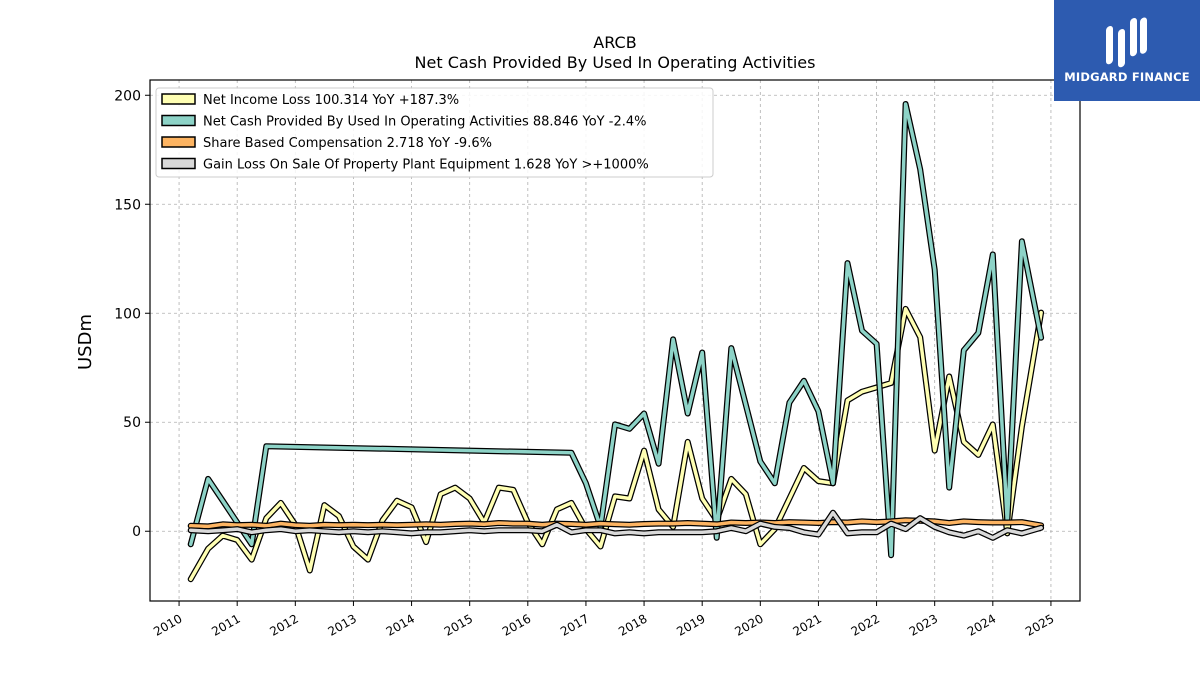 Image resolution: width=1200 pixels, height=675 pixels. I want to click on y-tick-label: 50, so click(132, 423).